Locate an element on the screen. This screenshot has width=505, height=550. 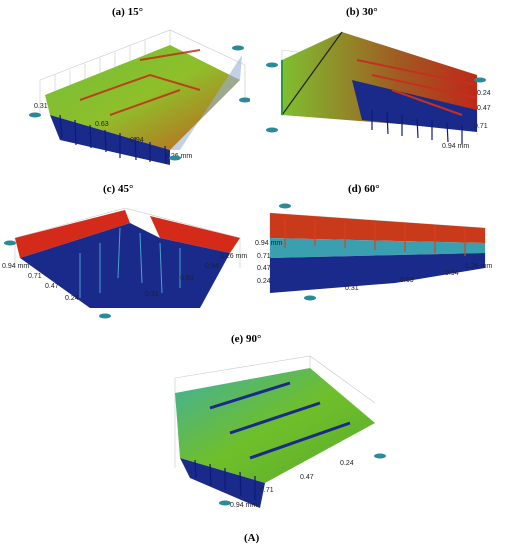
panel-e-title: (e) 90° is located at coordinates (246, 339).